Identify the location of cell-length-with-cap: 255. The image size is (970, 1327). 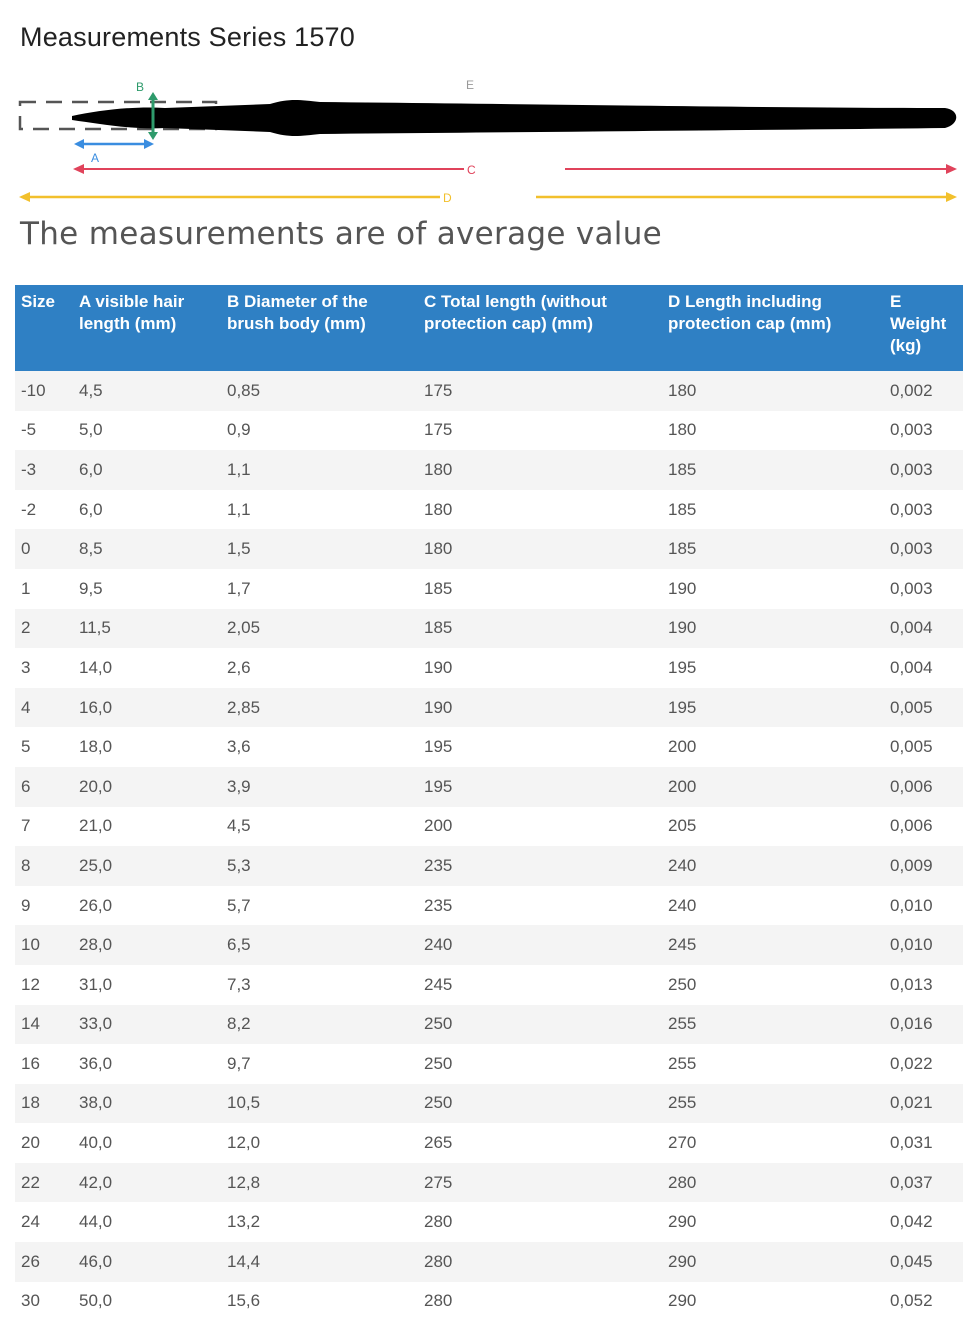
(773, 1024).